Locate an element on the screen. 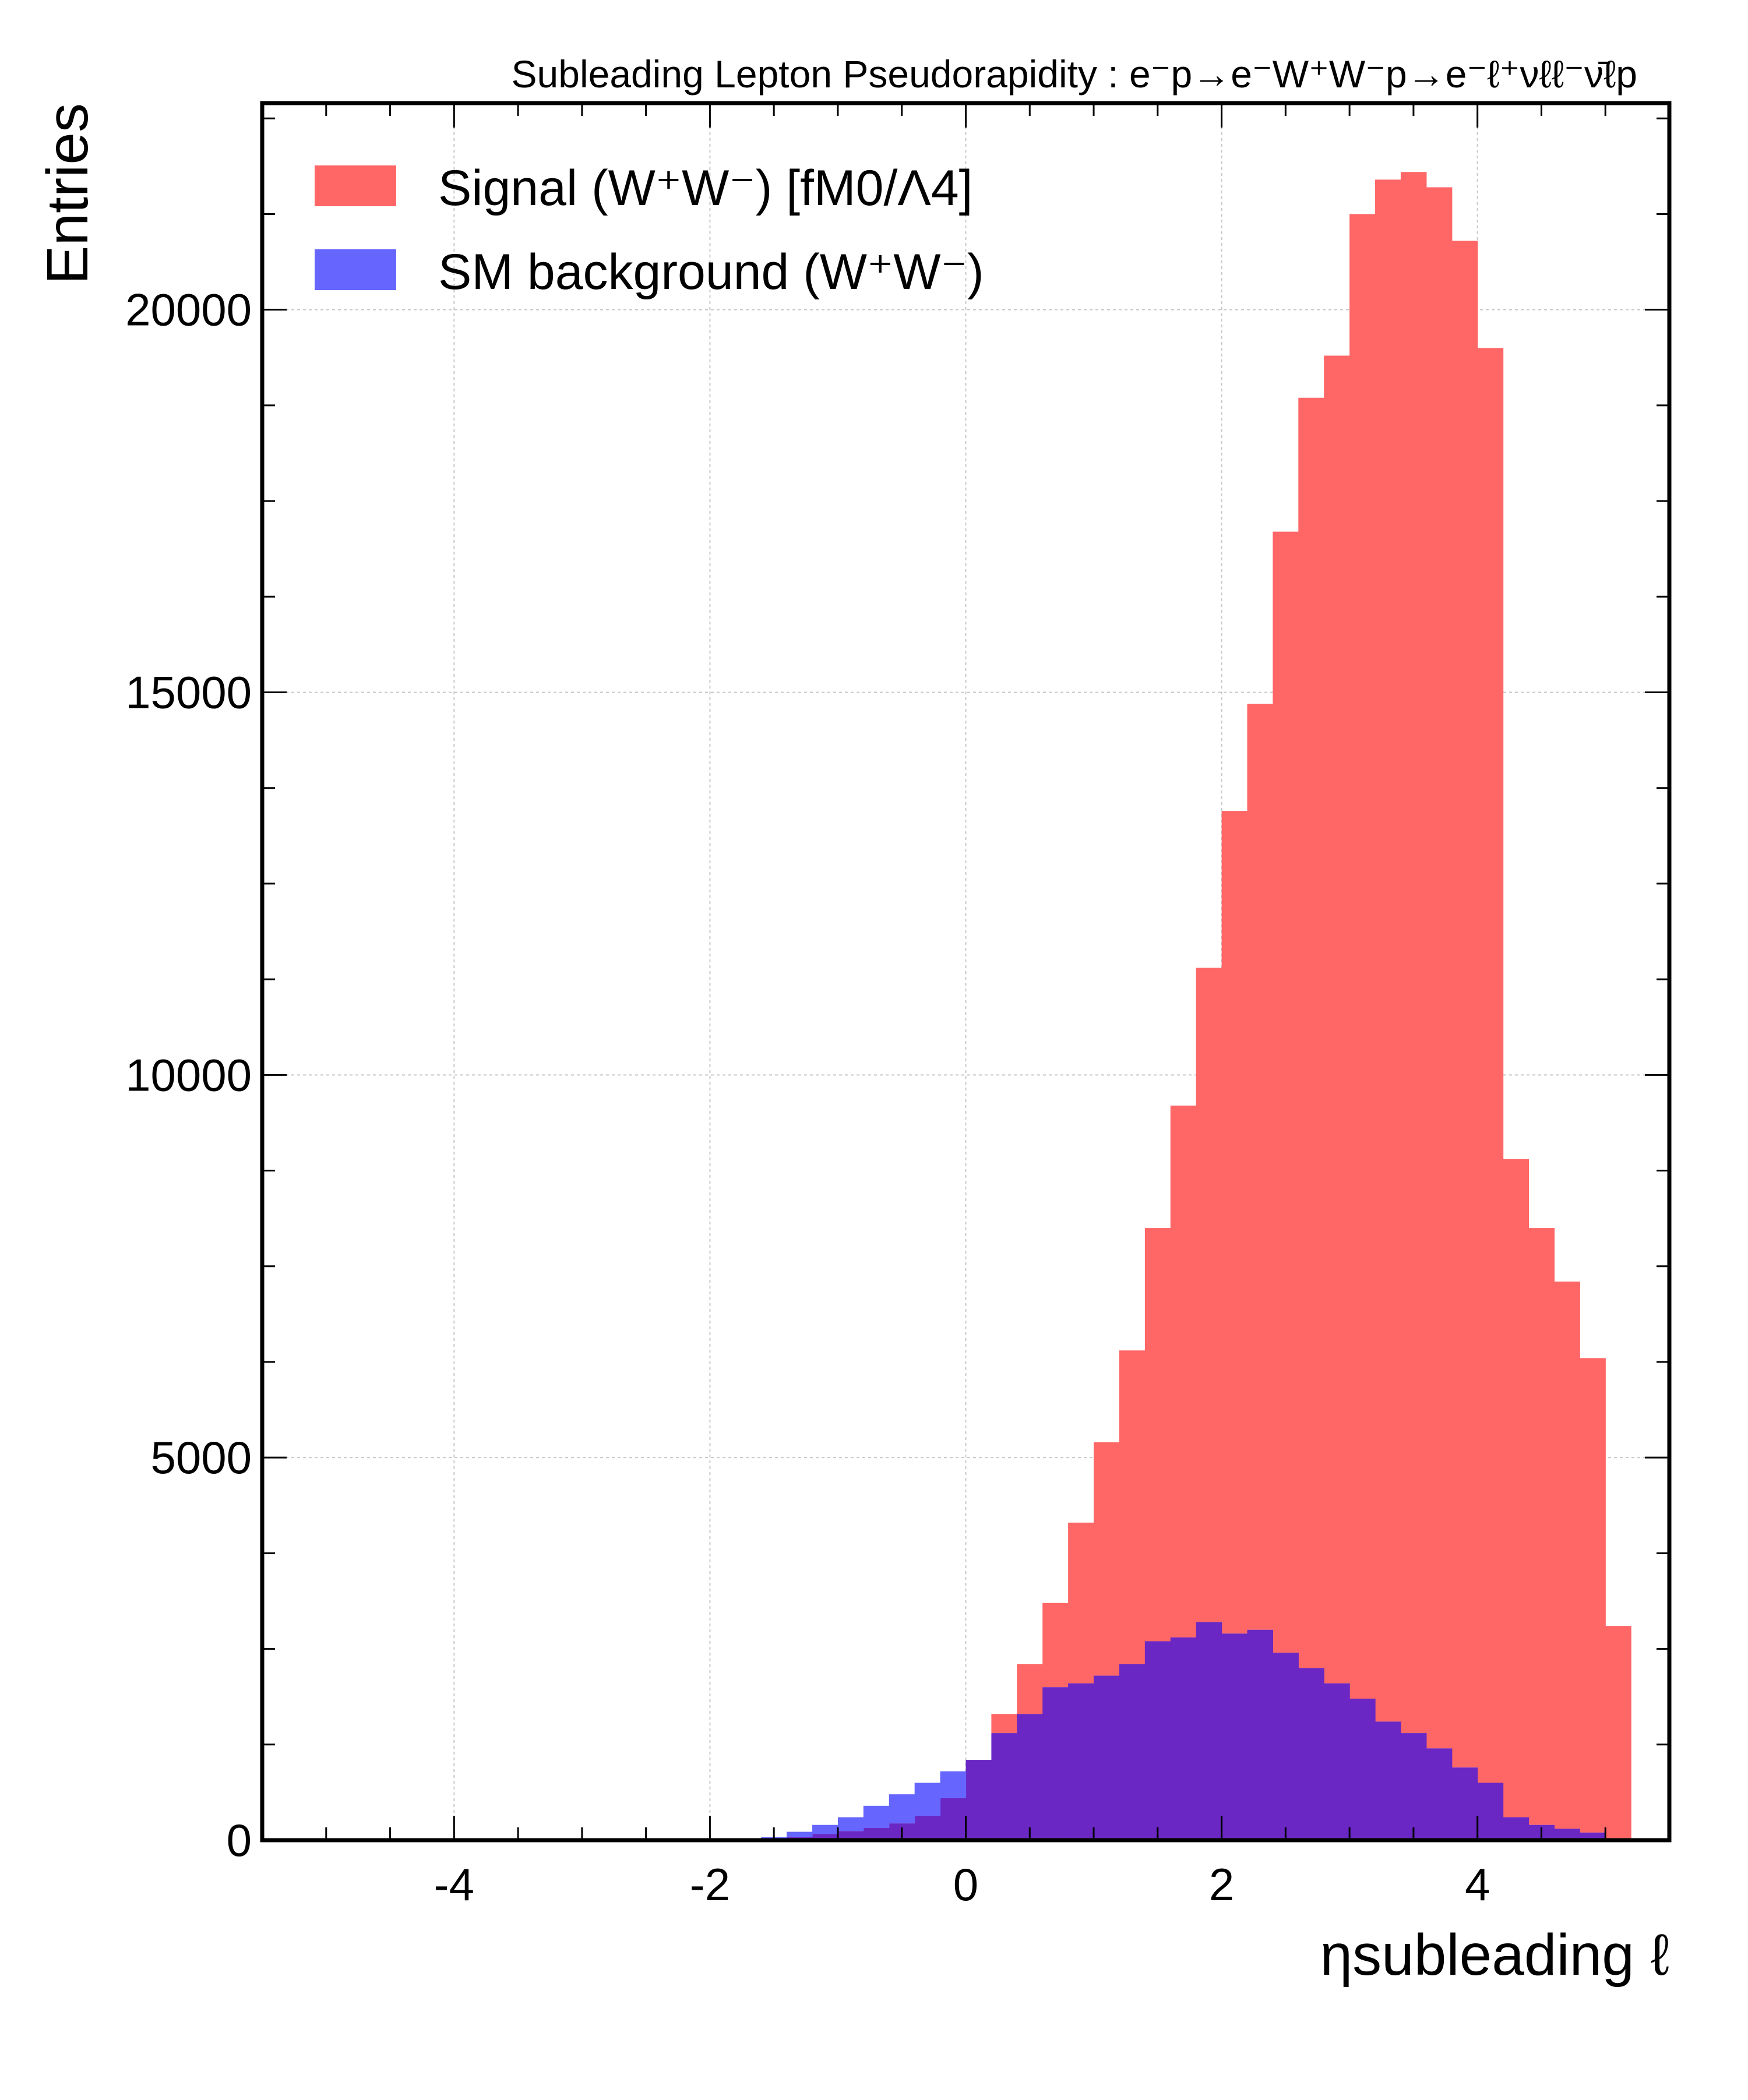  y-axis-label: Entries is located at coordinates (67, 193).